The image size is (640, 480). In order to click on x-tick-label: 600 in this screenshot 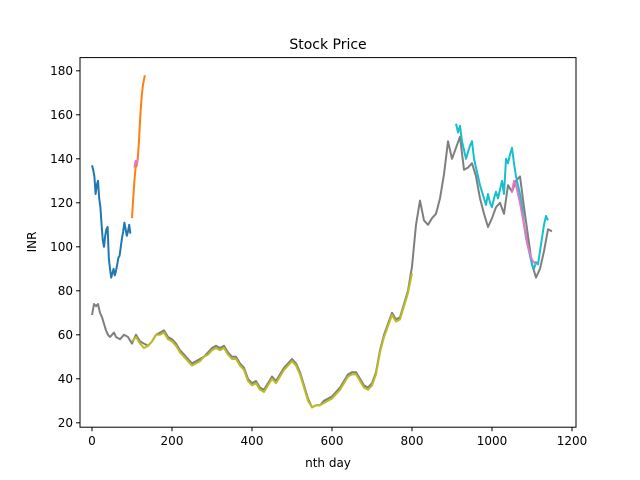, I will do `click(332, 441)`.